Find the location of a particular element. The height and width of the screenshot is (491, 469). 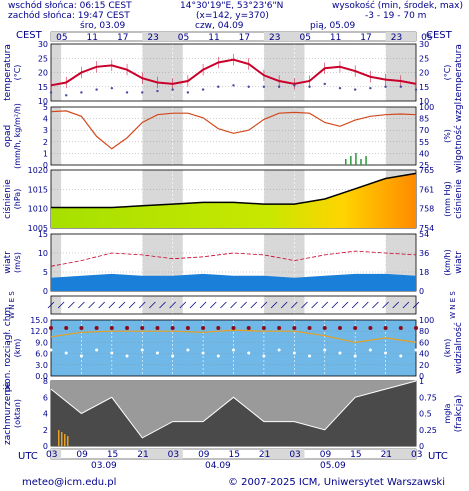

fog-bar is located at coordinates (62, 439).